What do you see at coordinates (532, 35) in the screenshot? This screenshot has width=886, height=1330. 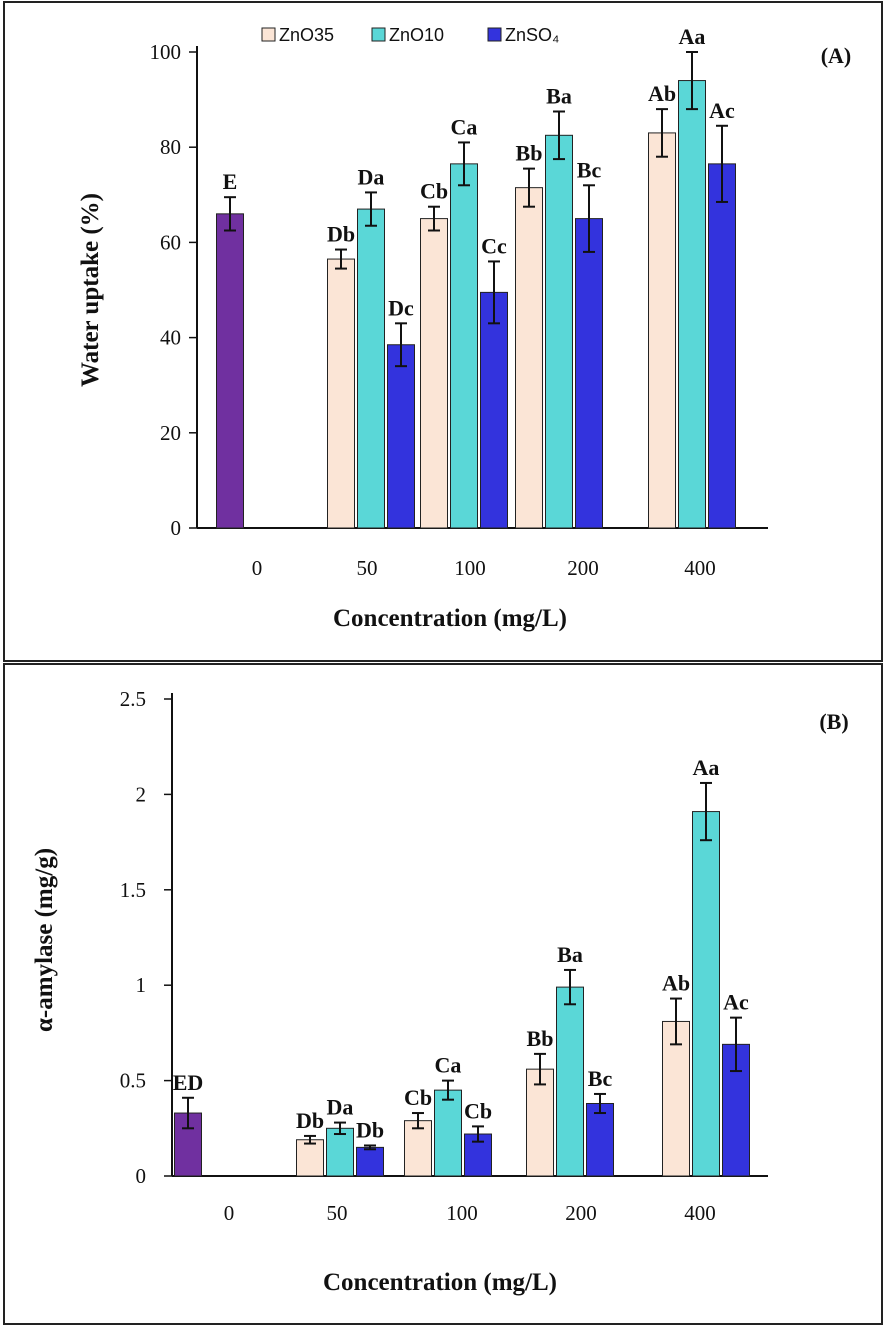 I see `legend-label: ZnSO₄` at bounding box center [532, 35].